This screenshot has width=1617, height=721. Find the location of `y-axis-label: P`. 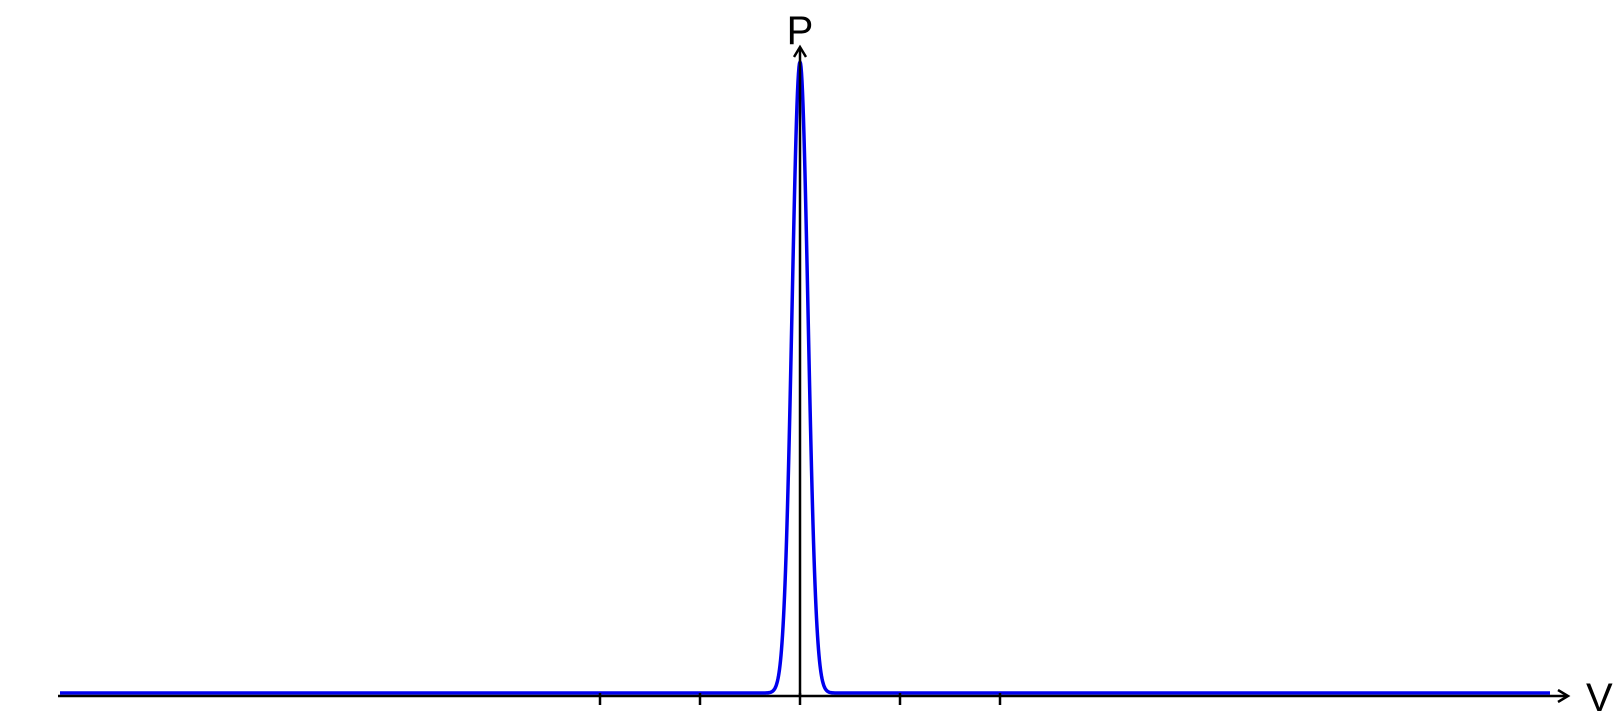

y-axis-label: P is located at coordinates (800, 31).